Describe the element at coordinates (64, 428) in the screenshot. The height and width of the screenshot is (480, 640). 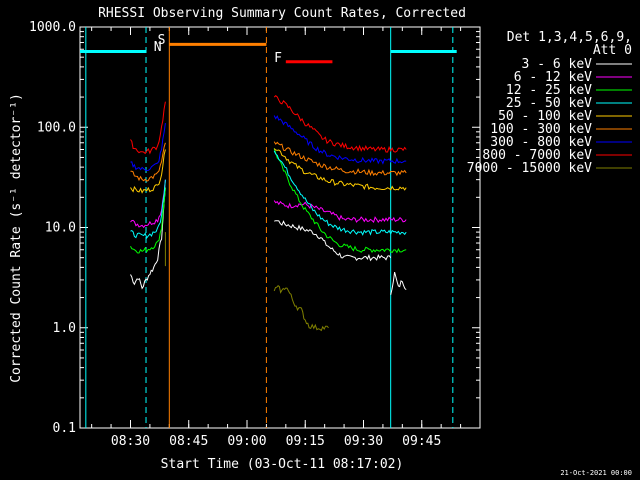
I see `y-tick-label: 0.1` at that location.